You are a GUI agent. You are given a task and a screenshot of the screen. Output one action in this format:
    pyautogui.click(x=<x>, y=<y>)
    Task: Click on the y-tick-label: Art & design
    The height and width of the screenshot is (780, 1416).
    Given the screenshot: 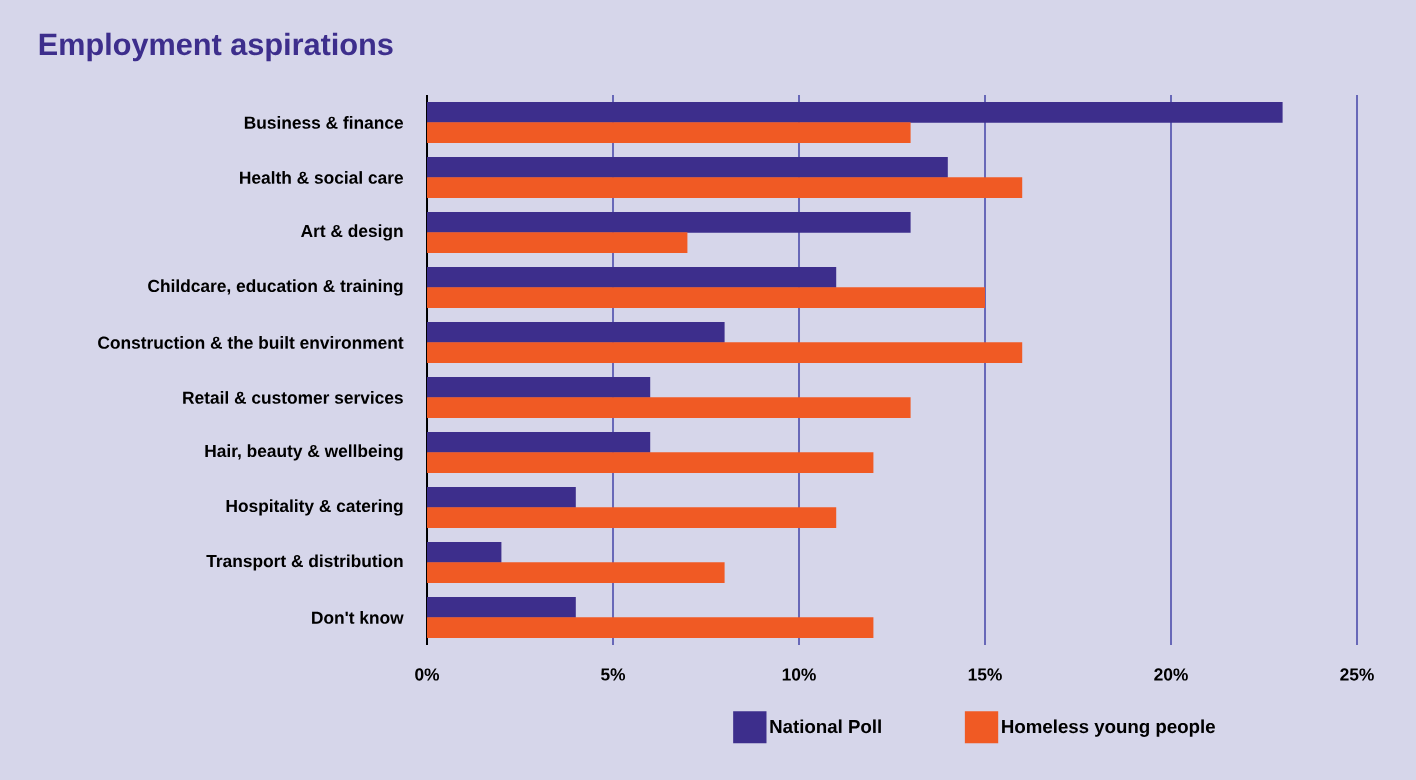 What is the action you would take?
    pyautogui.click(x=352, y=232)
    